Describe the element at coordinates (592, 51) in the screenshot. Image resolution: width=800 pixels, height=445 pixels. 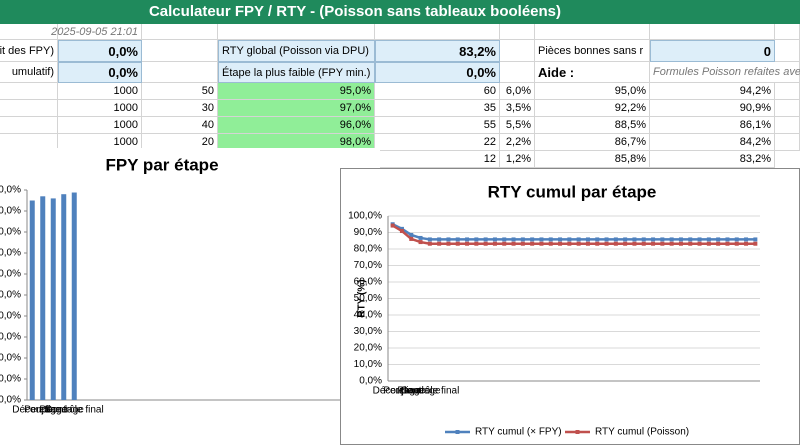
I see `cell: Pièces bonnes sans r` at that location.